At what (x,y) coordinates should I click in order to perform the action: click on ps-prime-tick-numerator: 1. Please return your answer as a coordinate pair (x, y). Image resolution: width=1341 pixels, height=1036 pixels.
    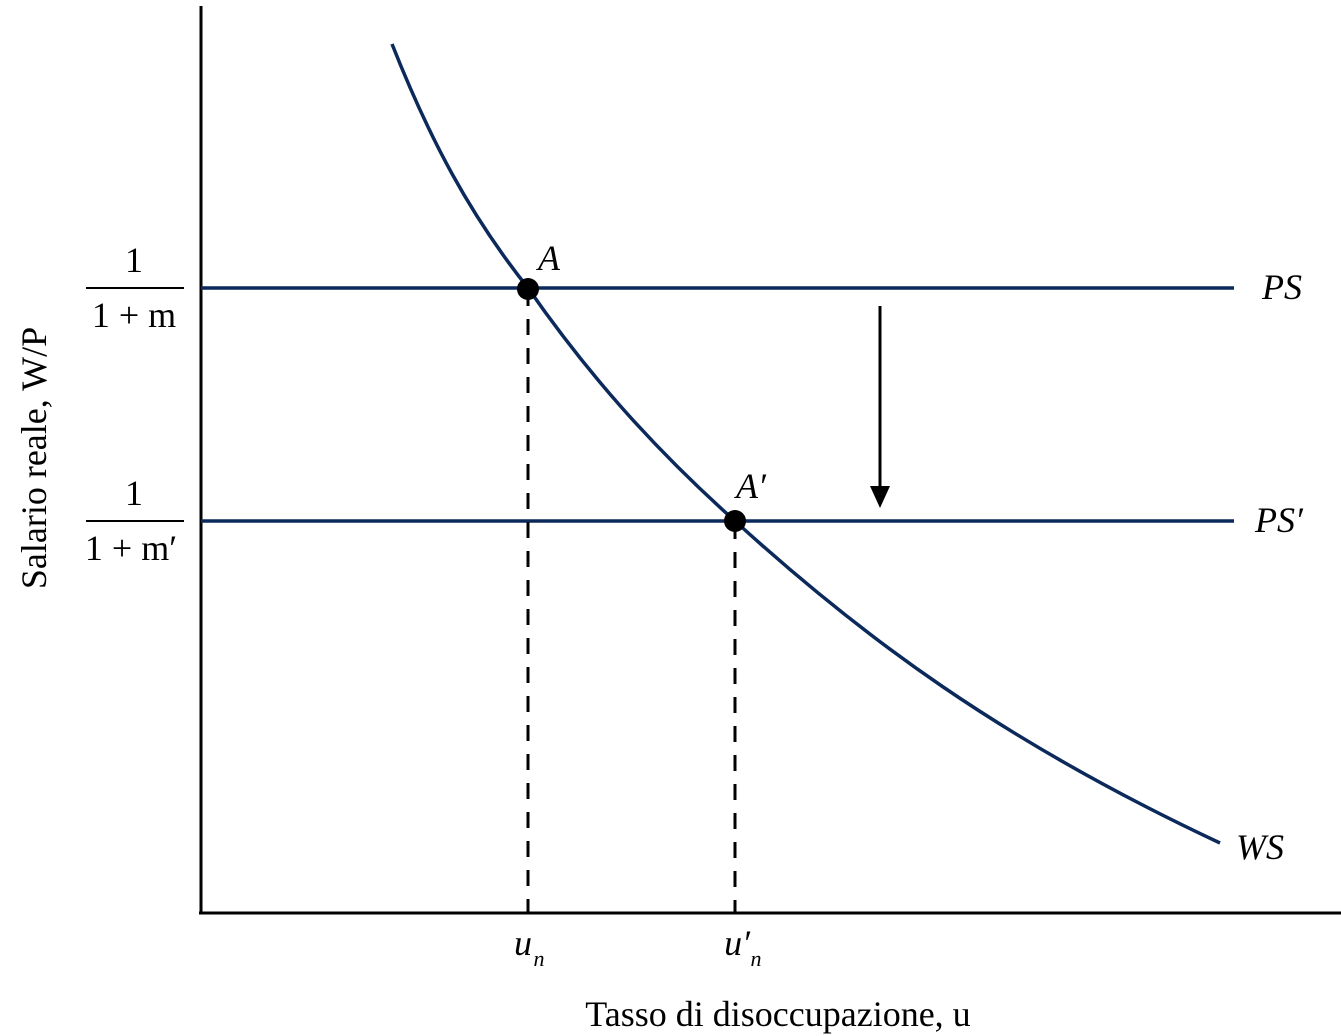
    Looking at the image, I should click on (134, 493).